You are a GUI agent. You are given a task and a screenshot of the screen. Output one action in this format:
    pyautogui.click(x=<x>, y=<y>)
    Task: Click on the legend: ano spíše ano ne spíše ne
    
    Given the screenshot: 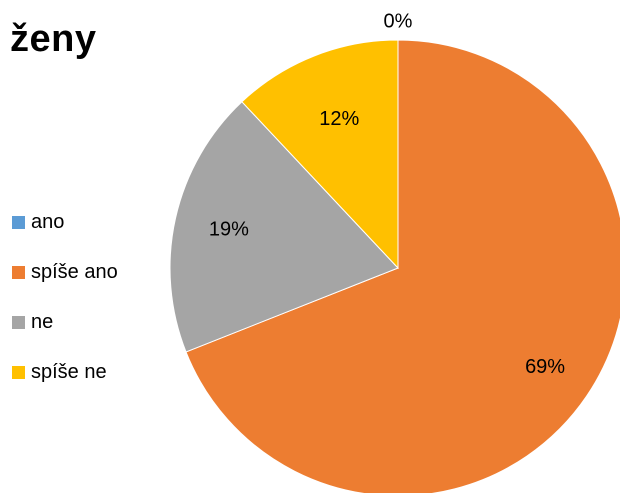 What is the action you would take?
    pyautogui.click(x=87, y=304)
    